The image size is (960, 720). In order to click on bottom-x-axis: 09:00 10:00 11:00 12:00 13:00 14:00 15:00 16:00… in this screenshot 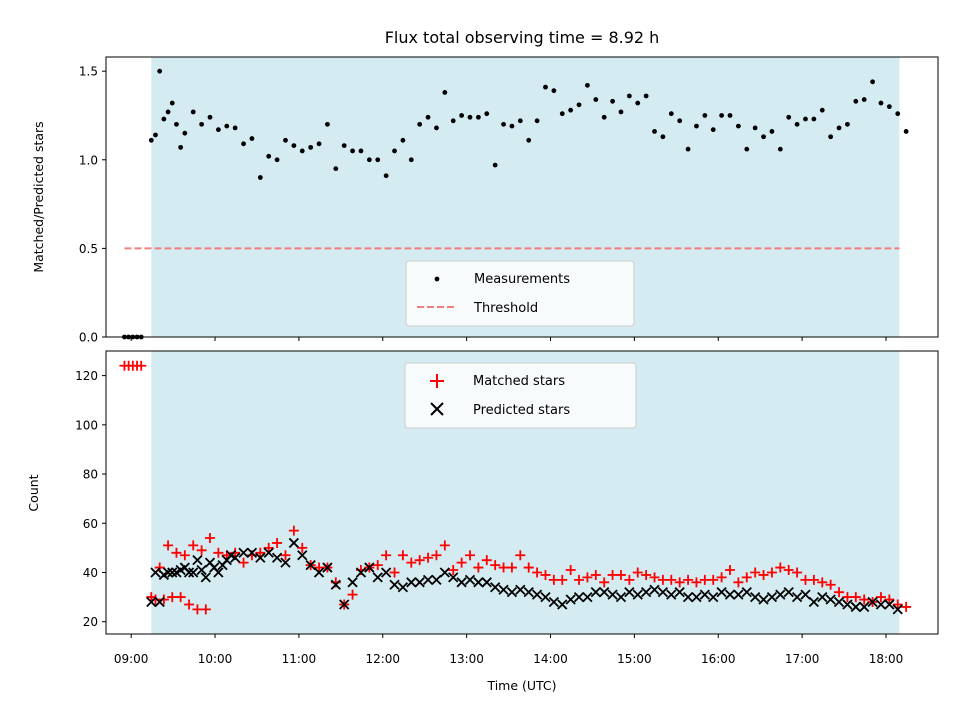, I will do `click(508, 650)`.